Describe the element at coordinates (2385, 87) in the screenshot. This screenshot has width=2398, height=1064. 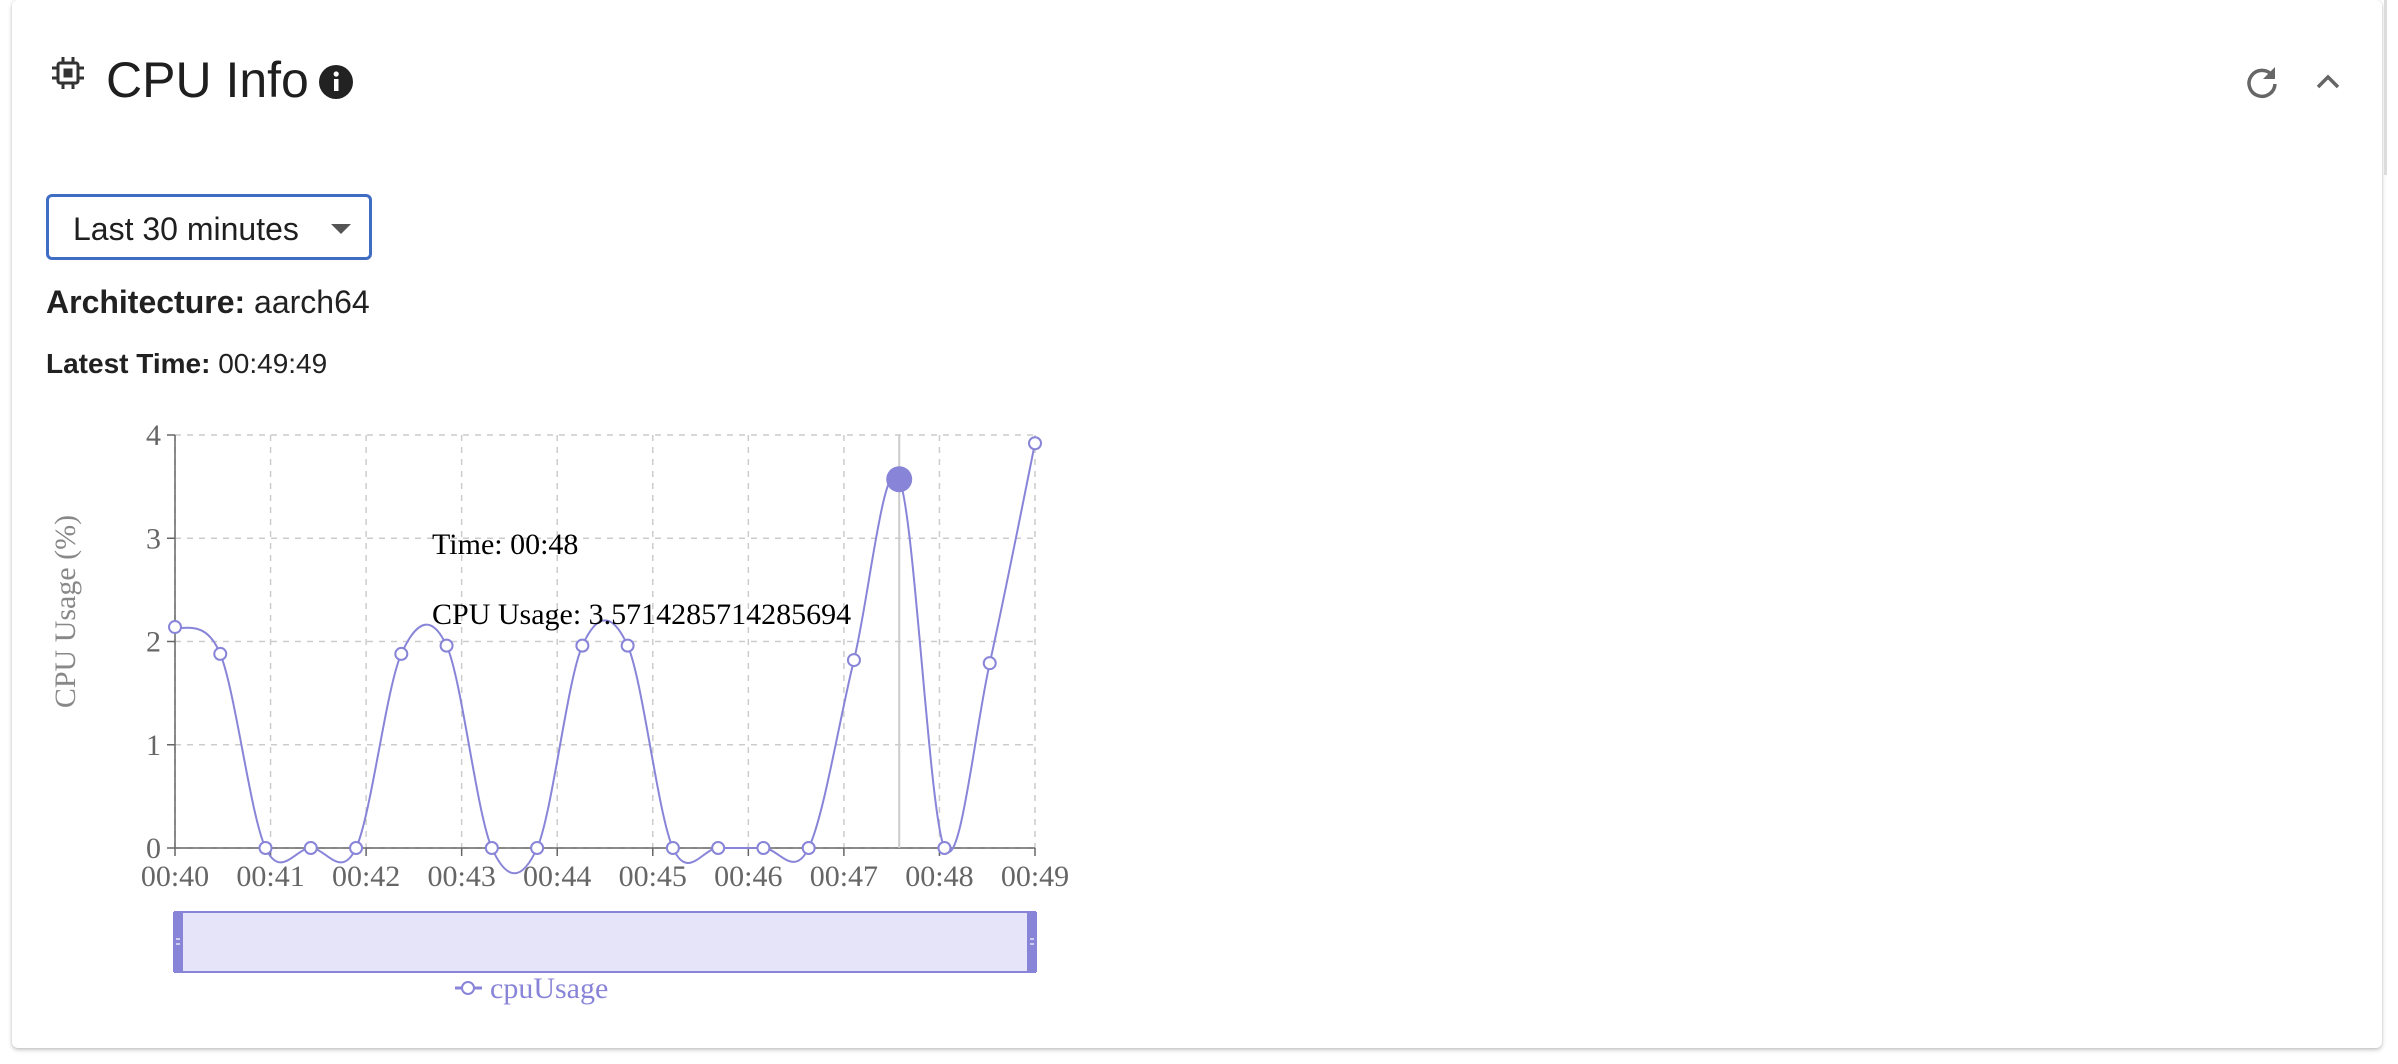
I see `scrollbar` at that location.